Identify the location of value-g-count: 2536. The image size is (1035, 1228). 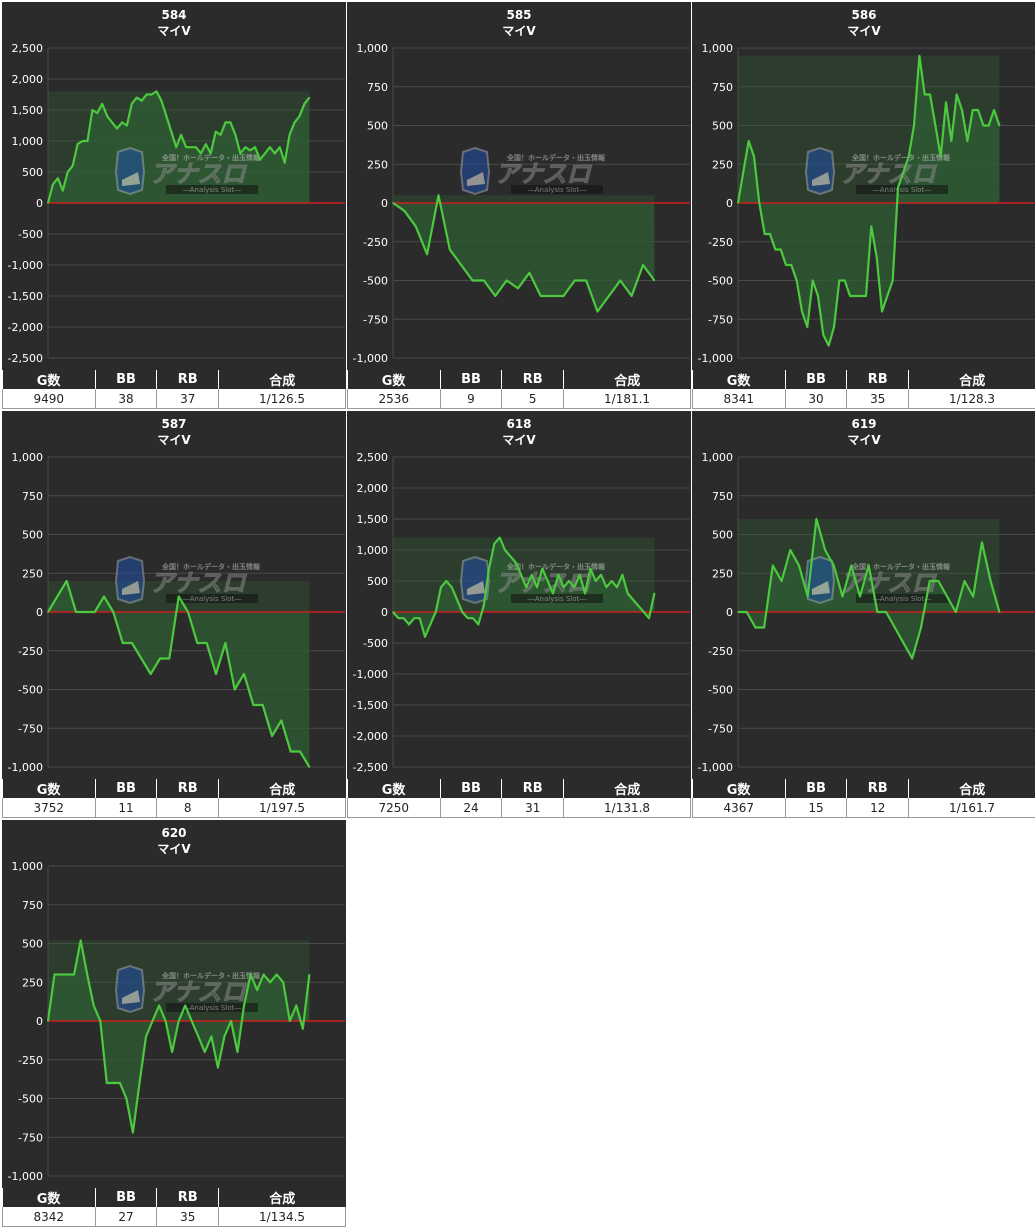
(394, 399).